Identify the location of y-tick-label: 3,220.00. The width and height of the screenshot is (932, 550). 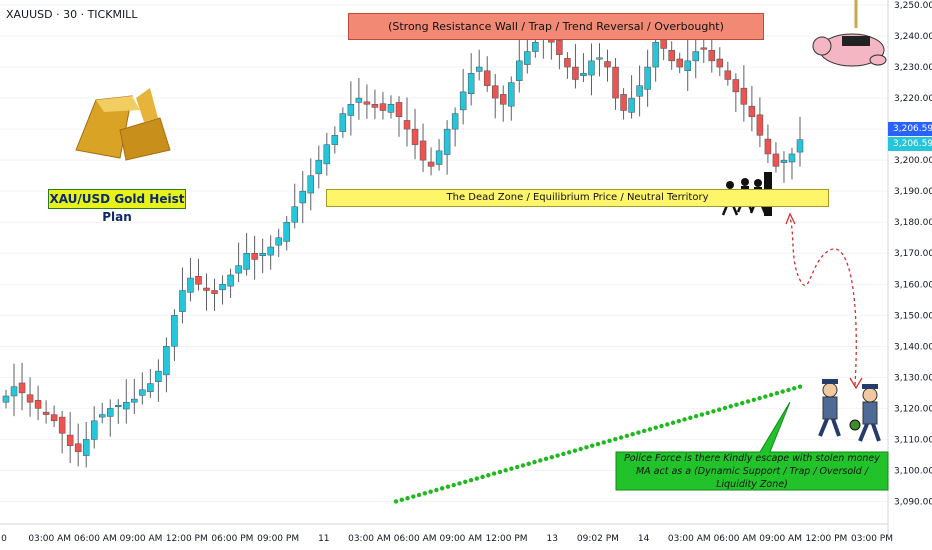
(913, 99).